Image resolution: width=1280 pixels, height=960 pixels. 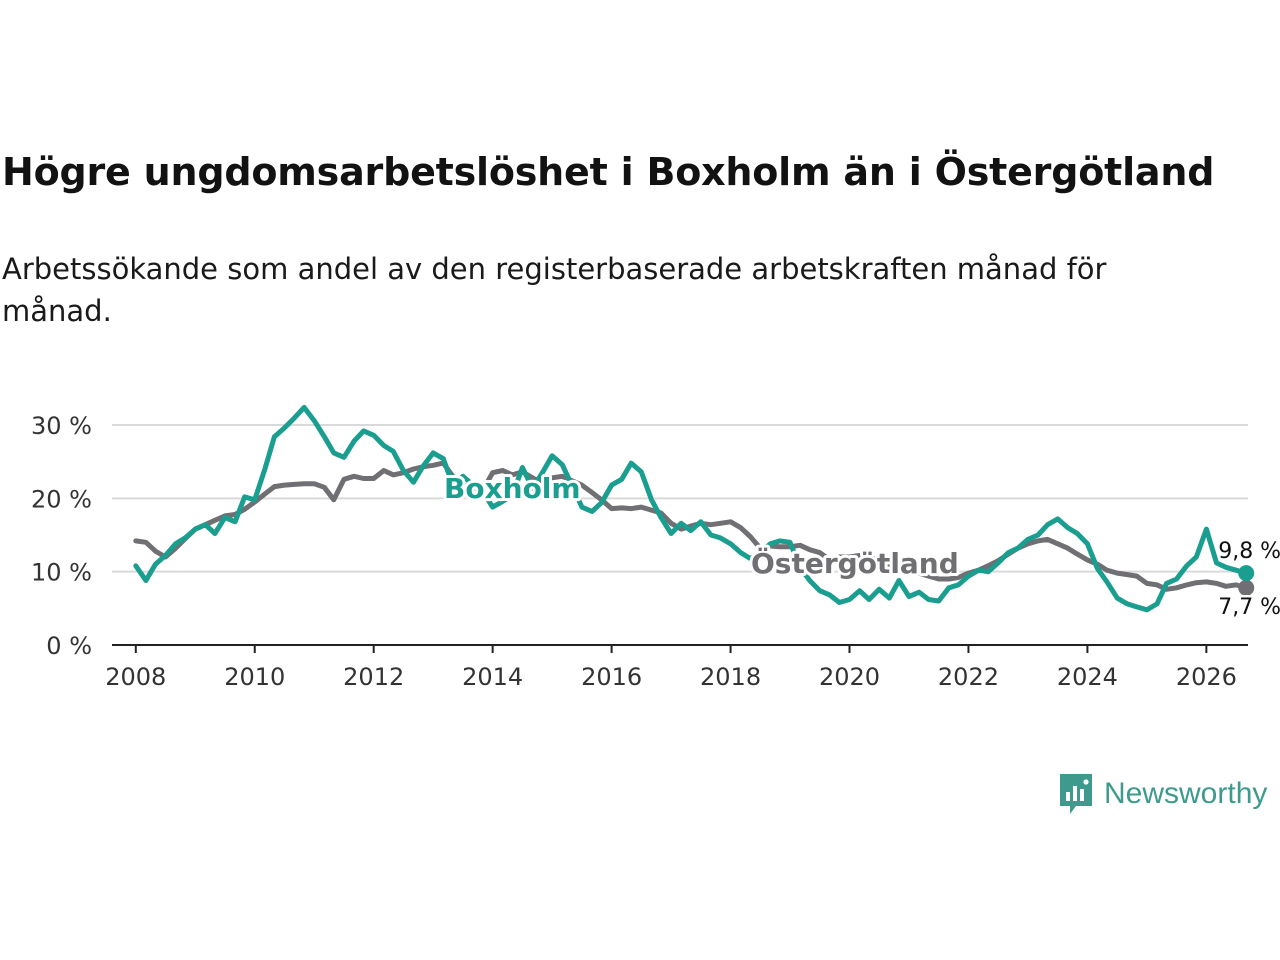 What do you see at coordinates (1076, 794) in the screenshot?
I see `newsworthy-logo-icon` at bounding box center [1076, 794].